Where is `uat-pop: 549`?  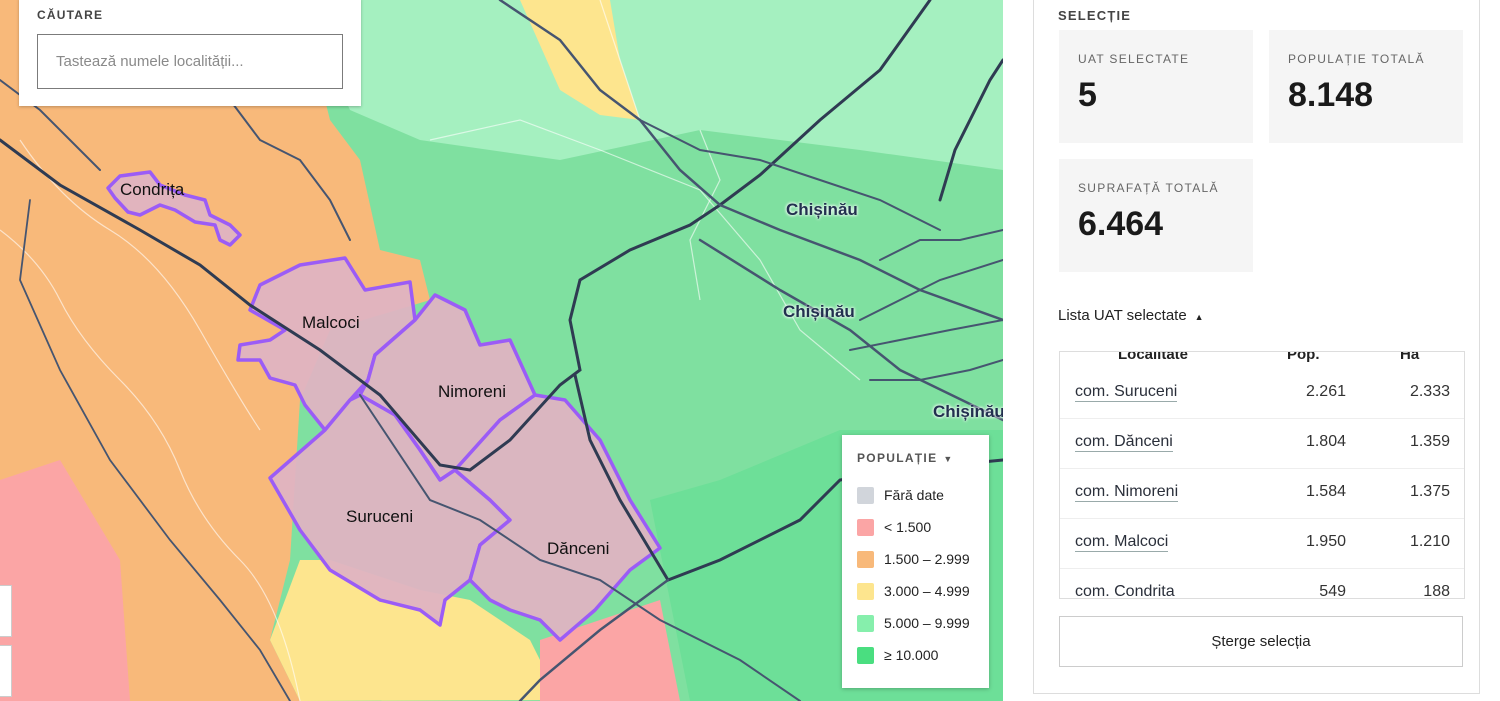 uat-pop: 549 is located at coordinates (1332, 591).